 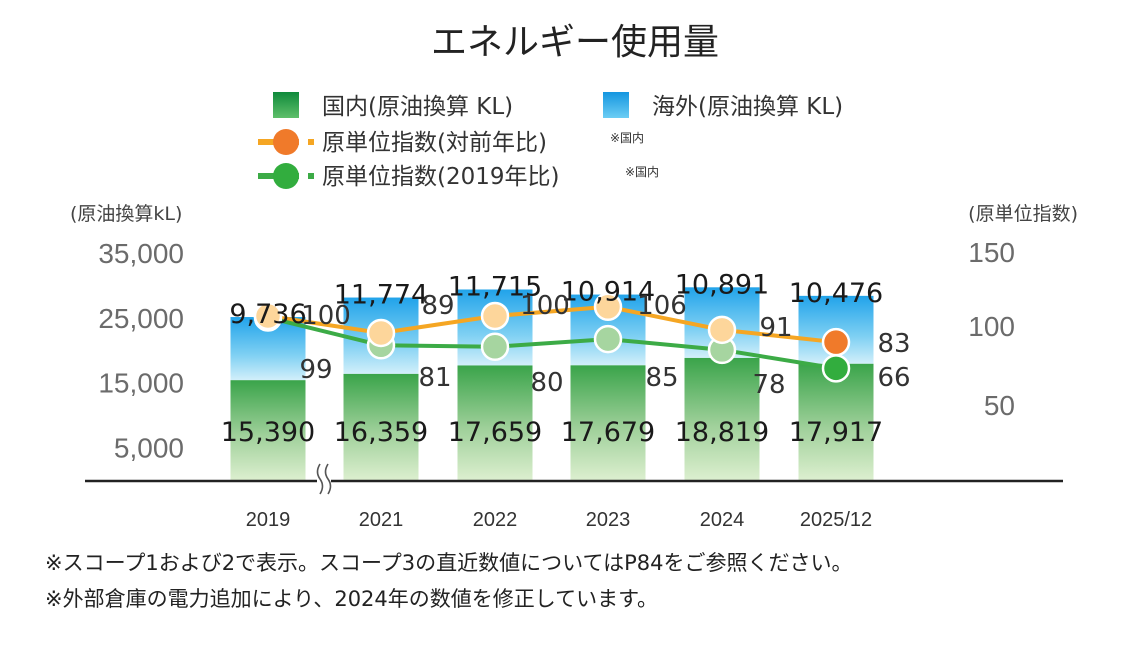 I want to click on legend-swatch-overseas, so click(x=616, y=105).